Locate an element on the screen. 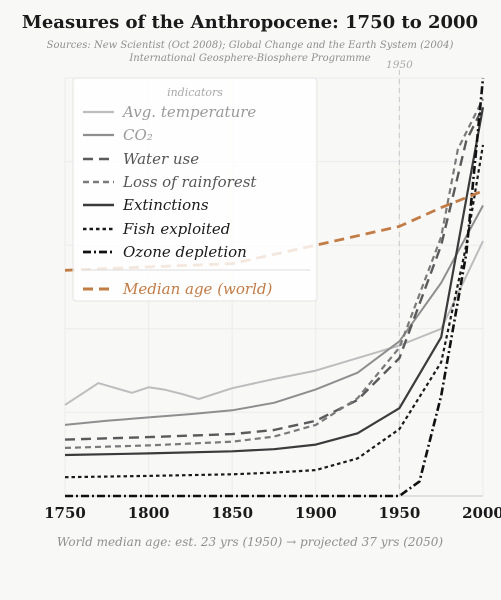 Image resolution: width=501 pixels, height=600 pixels. x-tick-label: 1950 is located at coordinates (400, 513).